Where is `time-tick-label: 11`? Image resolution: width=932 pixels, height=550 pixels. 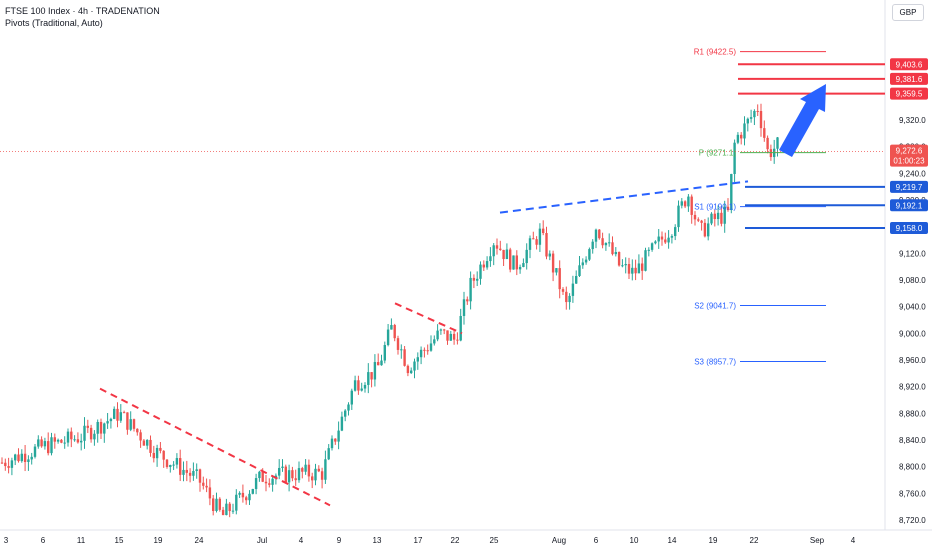
time-tick-label: 11 is located at coordinates (81, 540).